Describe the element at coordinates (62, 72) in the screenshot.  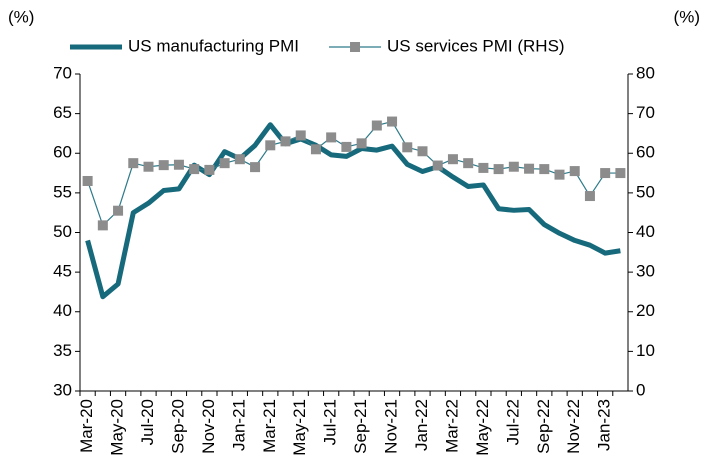
I see `y-tick-label: 70` at that location.